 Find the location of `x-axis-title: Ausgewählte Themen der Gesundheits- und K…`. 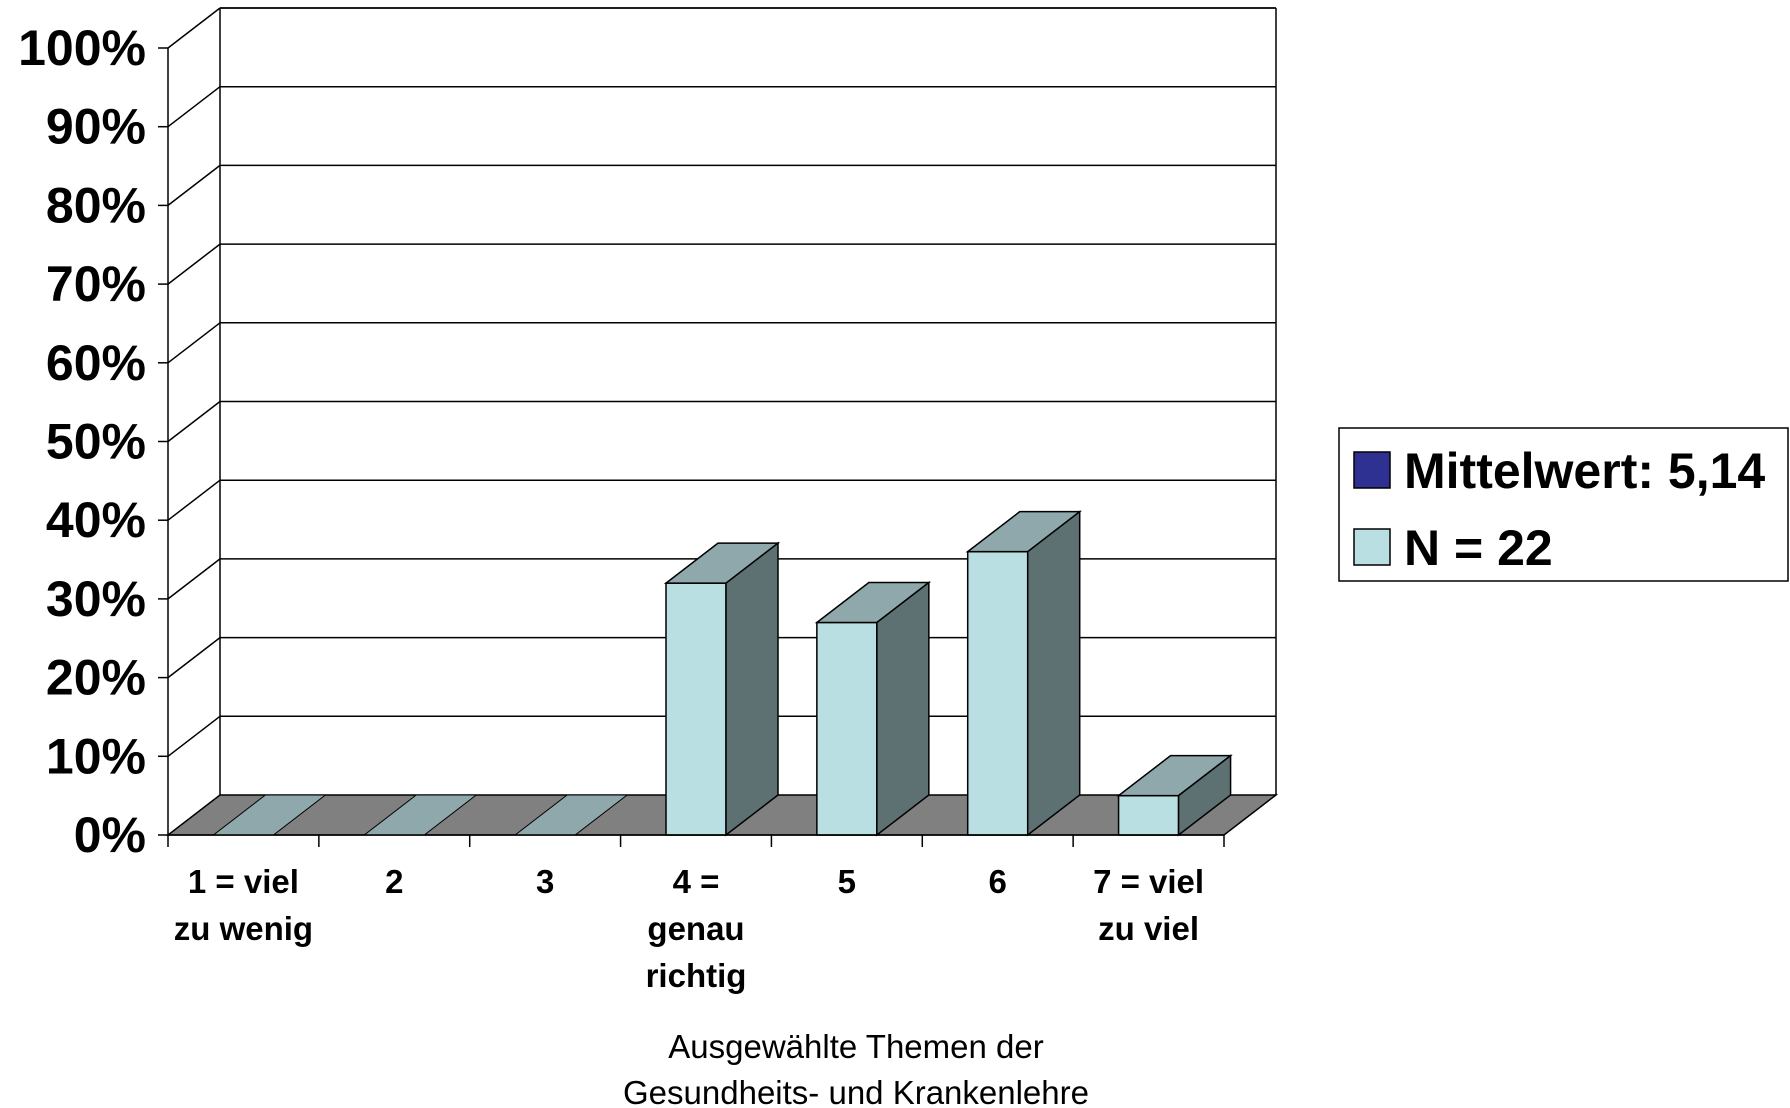

x-axis-title: Ausgewählte Themen der Gesundheits- und K… is located at coordinates (856, 1068).